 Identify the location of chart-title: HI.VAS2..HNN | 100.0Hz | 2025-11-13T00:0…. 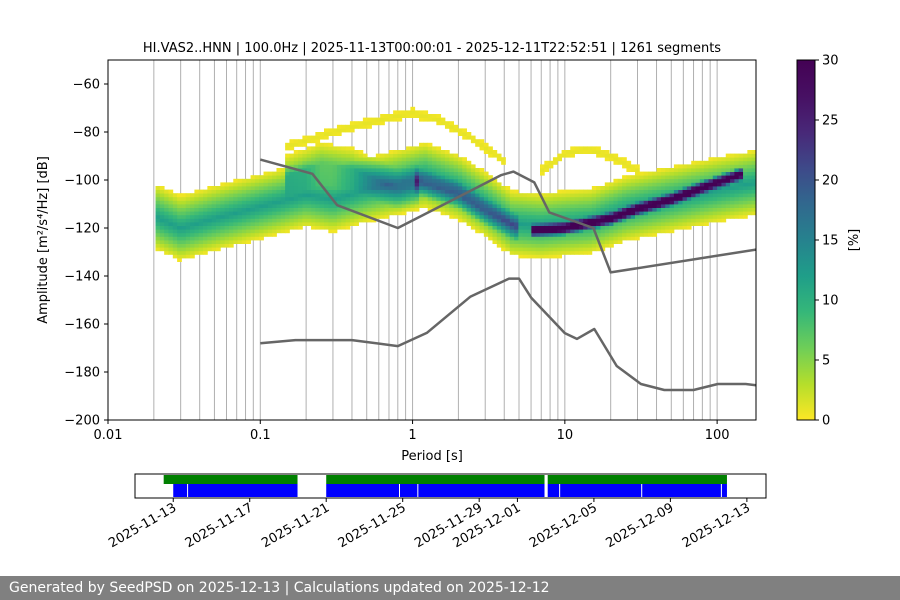
(432, 48).